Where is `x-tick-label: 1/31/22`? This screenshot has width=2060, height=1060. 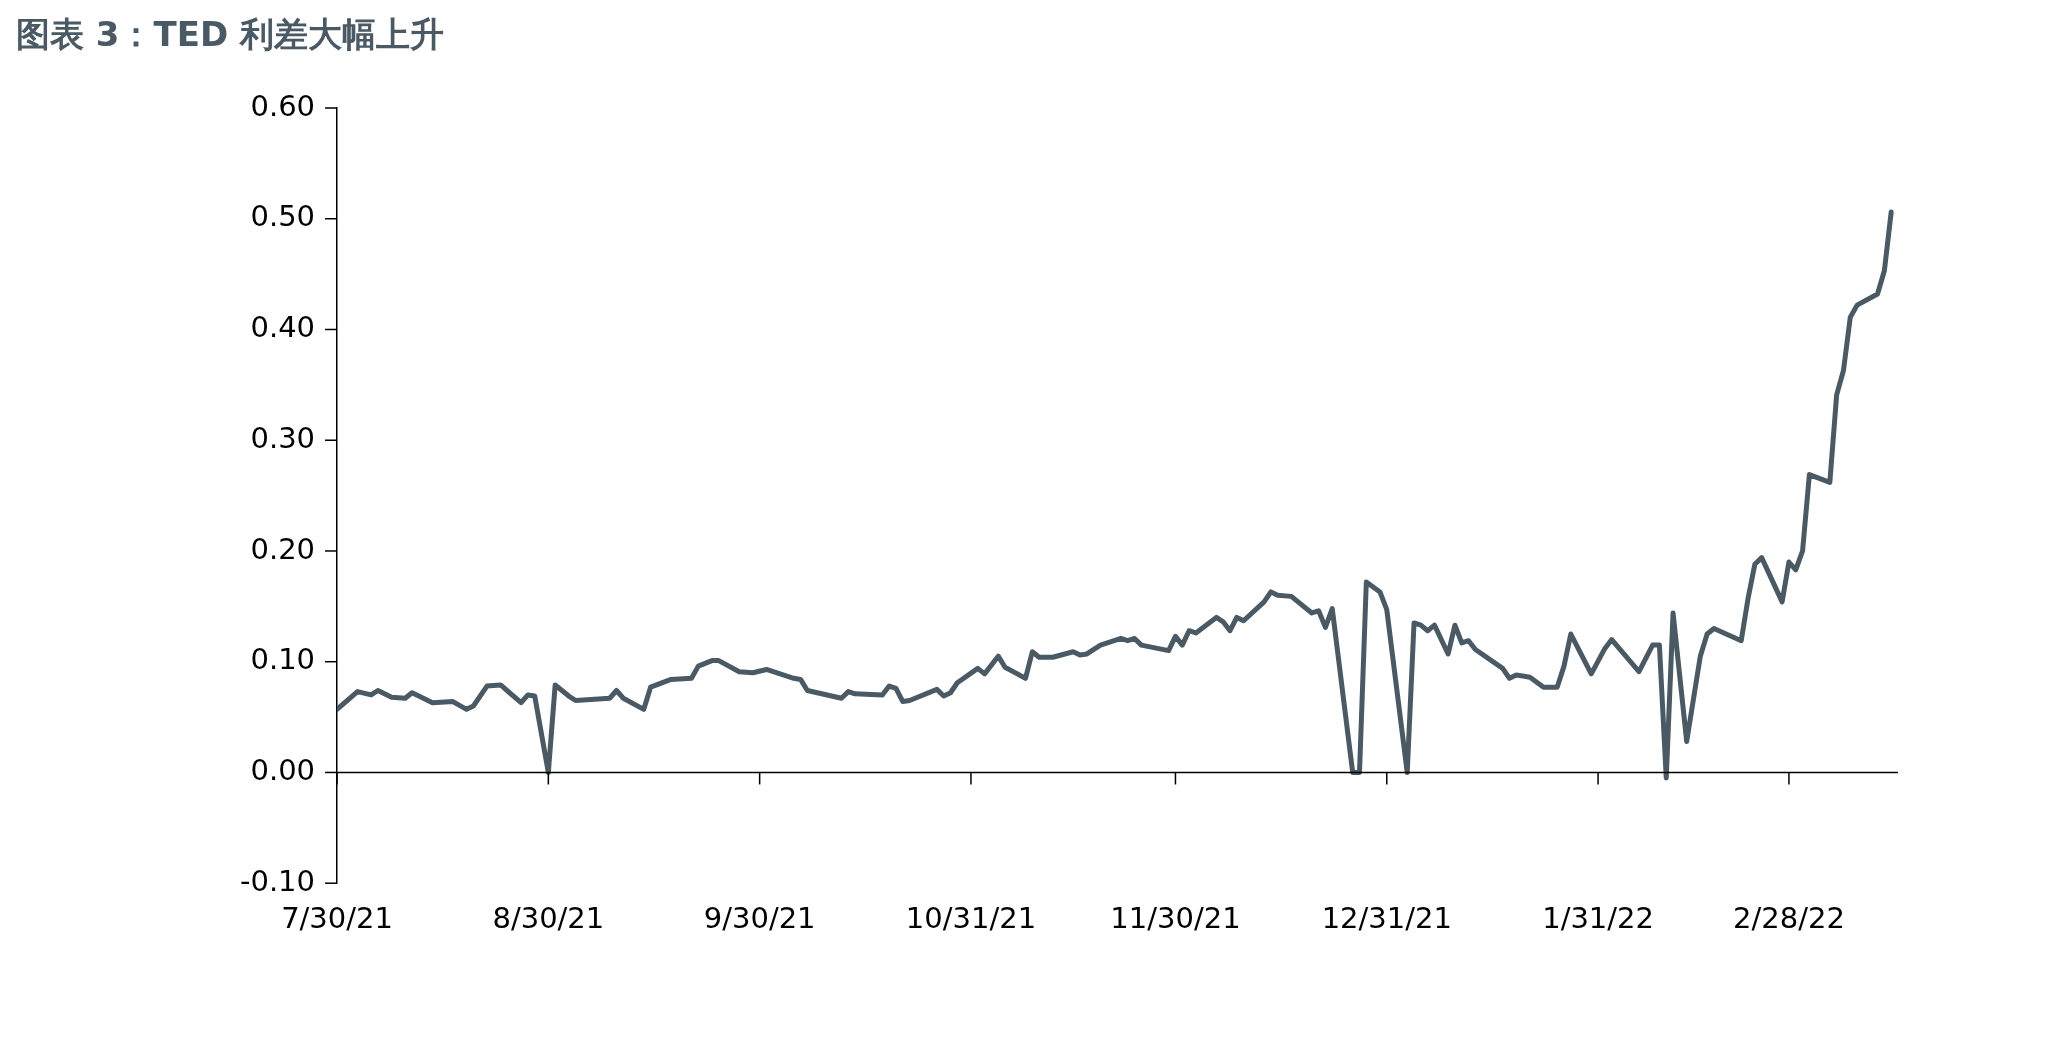
x-tick-label: 1/31/22 is located at coordinates (1598, 918).